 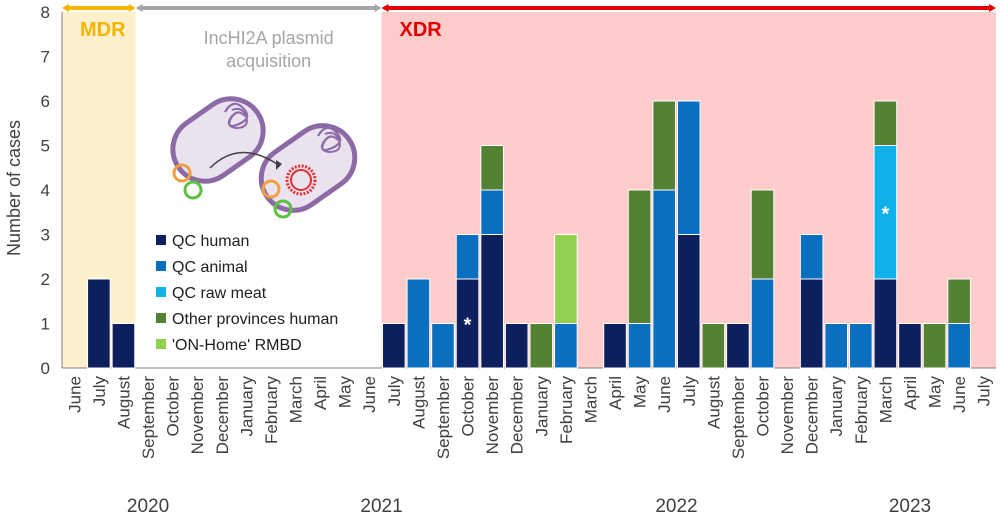 What do you see at coordinates (45, 101) in the screenshot?
I see `y-tick-label: 6` at bounding box center [45, 101].